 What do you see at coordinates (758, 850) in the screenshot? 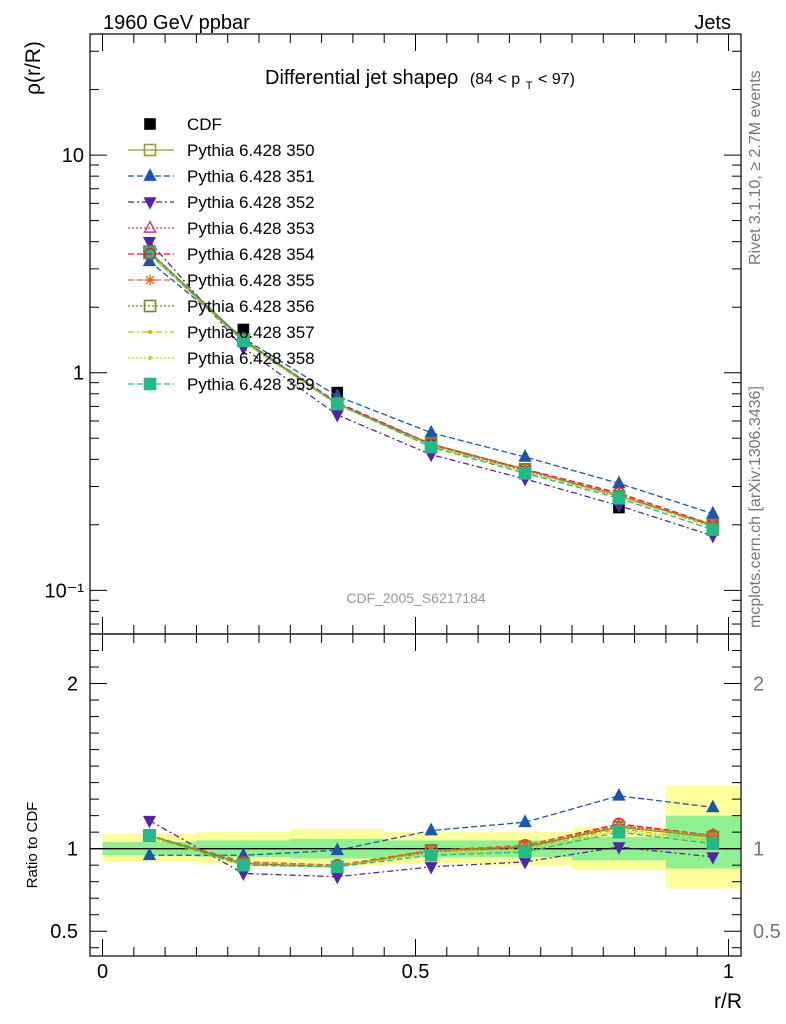
I see `ratio-y-tick-label-right: 1` at bounding box center [758, 850].